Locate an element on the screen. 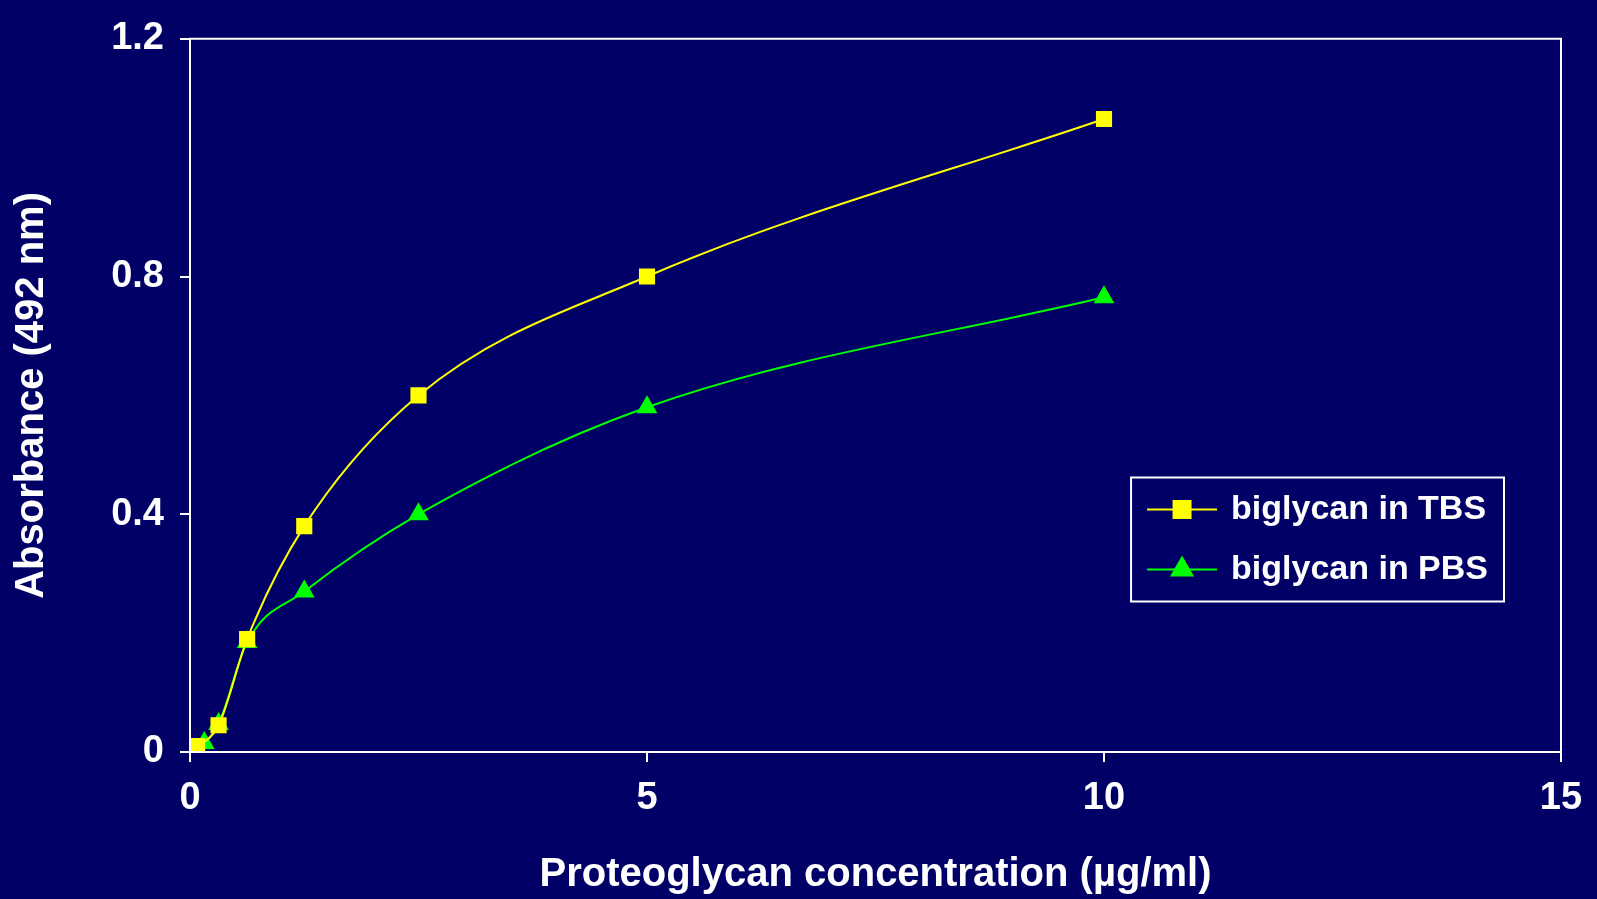 Image resolution: width=1597 pixels, height=899 pixels. x-axis-title: Proteoglycan concentration (µg/ml) is located at coordinates (875, 872).